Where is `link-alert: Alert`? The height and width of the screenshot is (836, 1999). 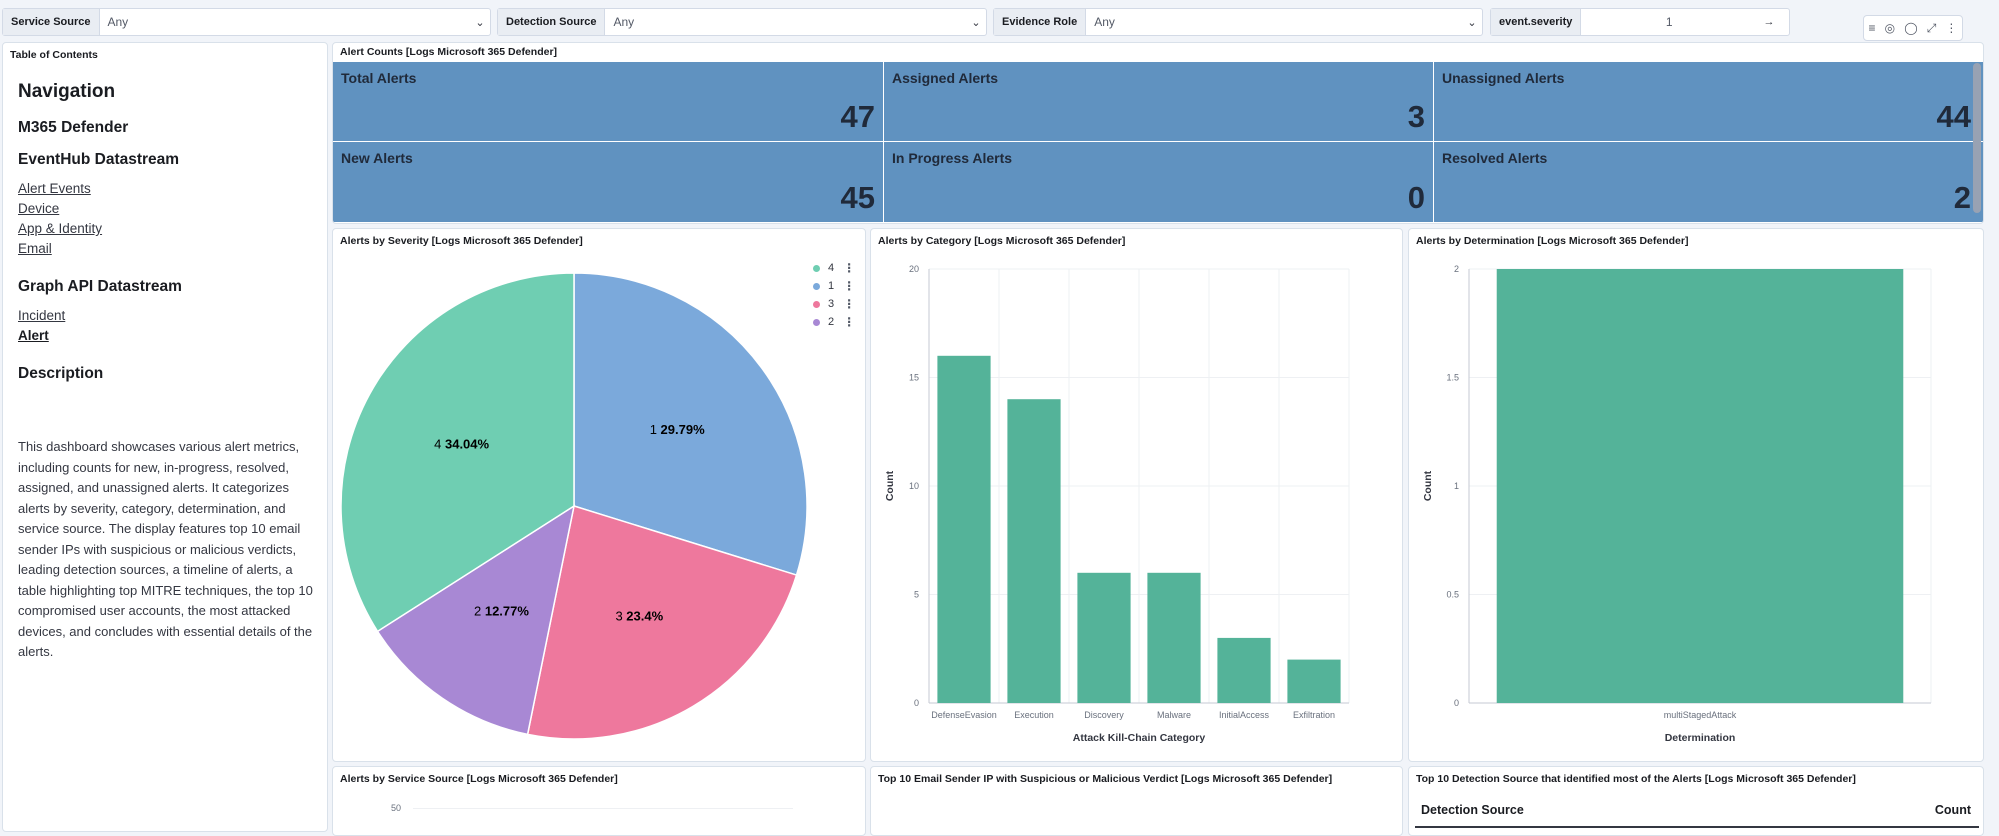 link-alert: Alert is located at coordinates (33, 335).